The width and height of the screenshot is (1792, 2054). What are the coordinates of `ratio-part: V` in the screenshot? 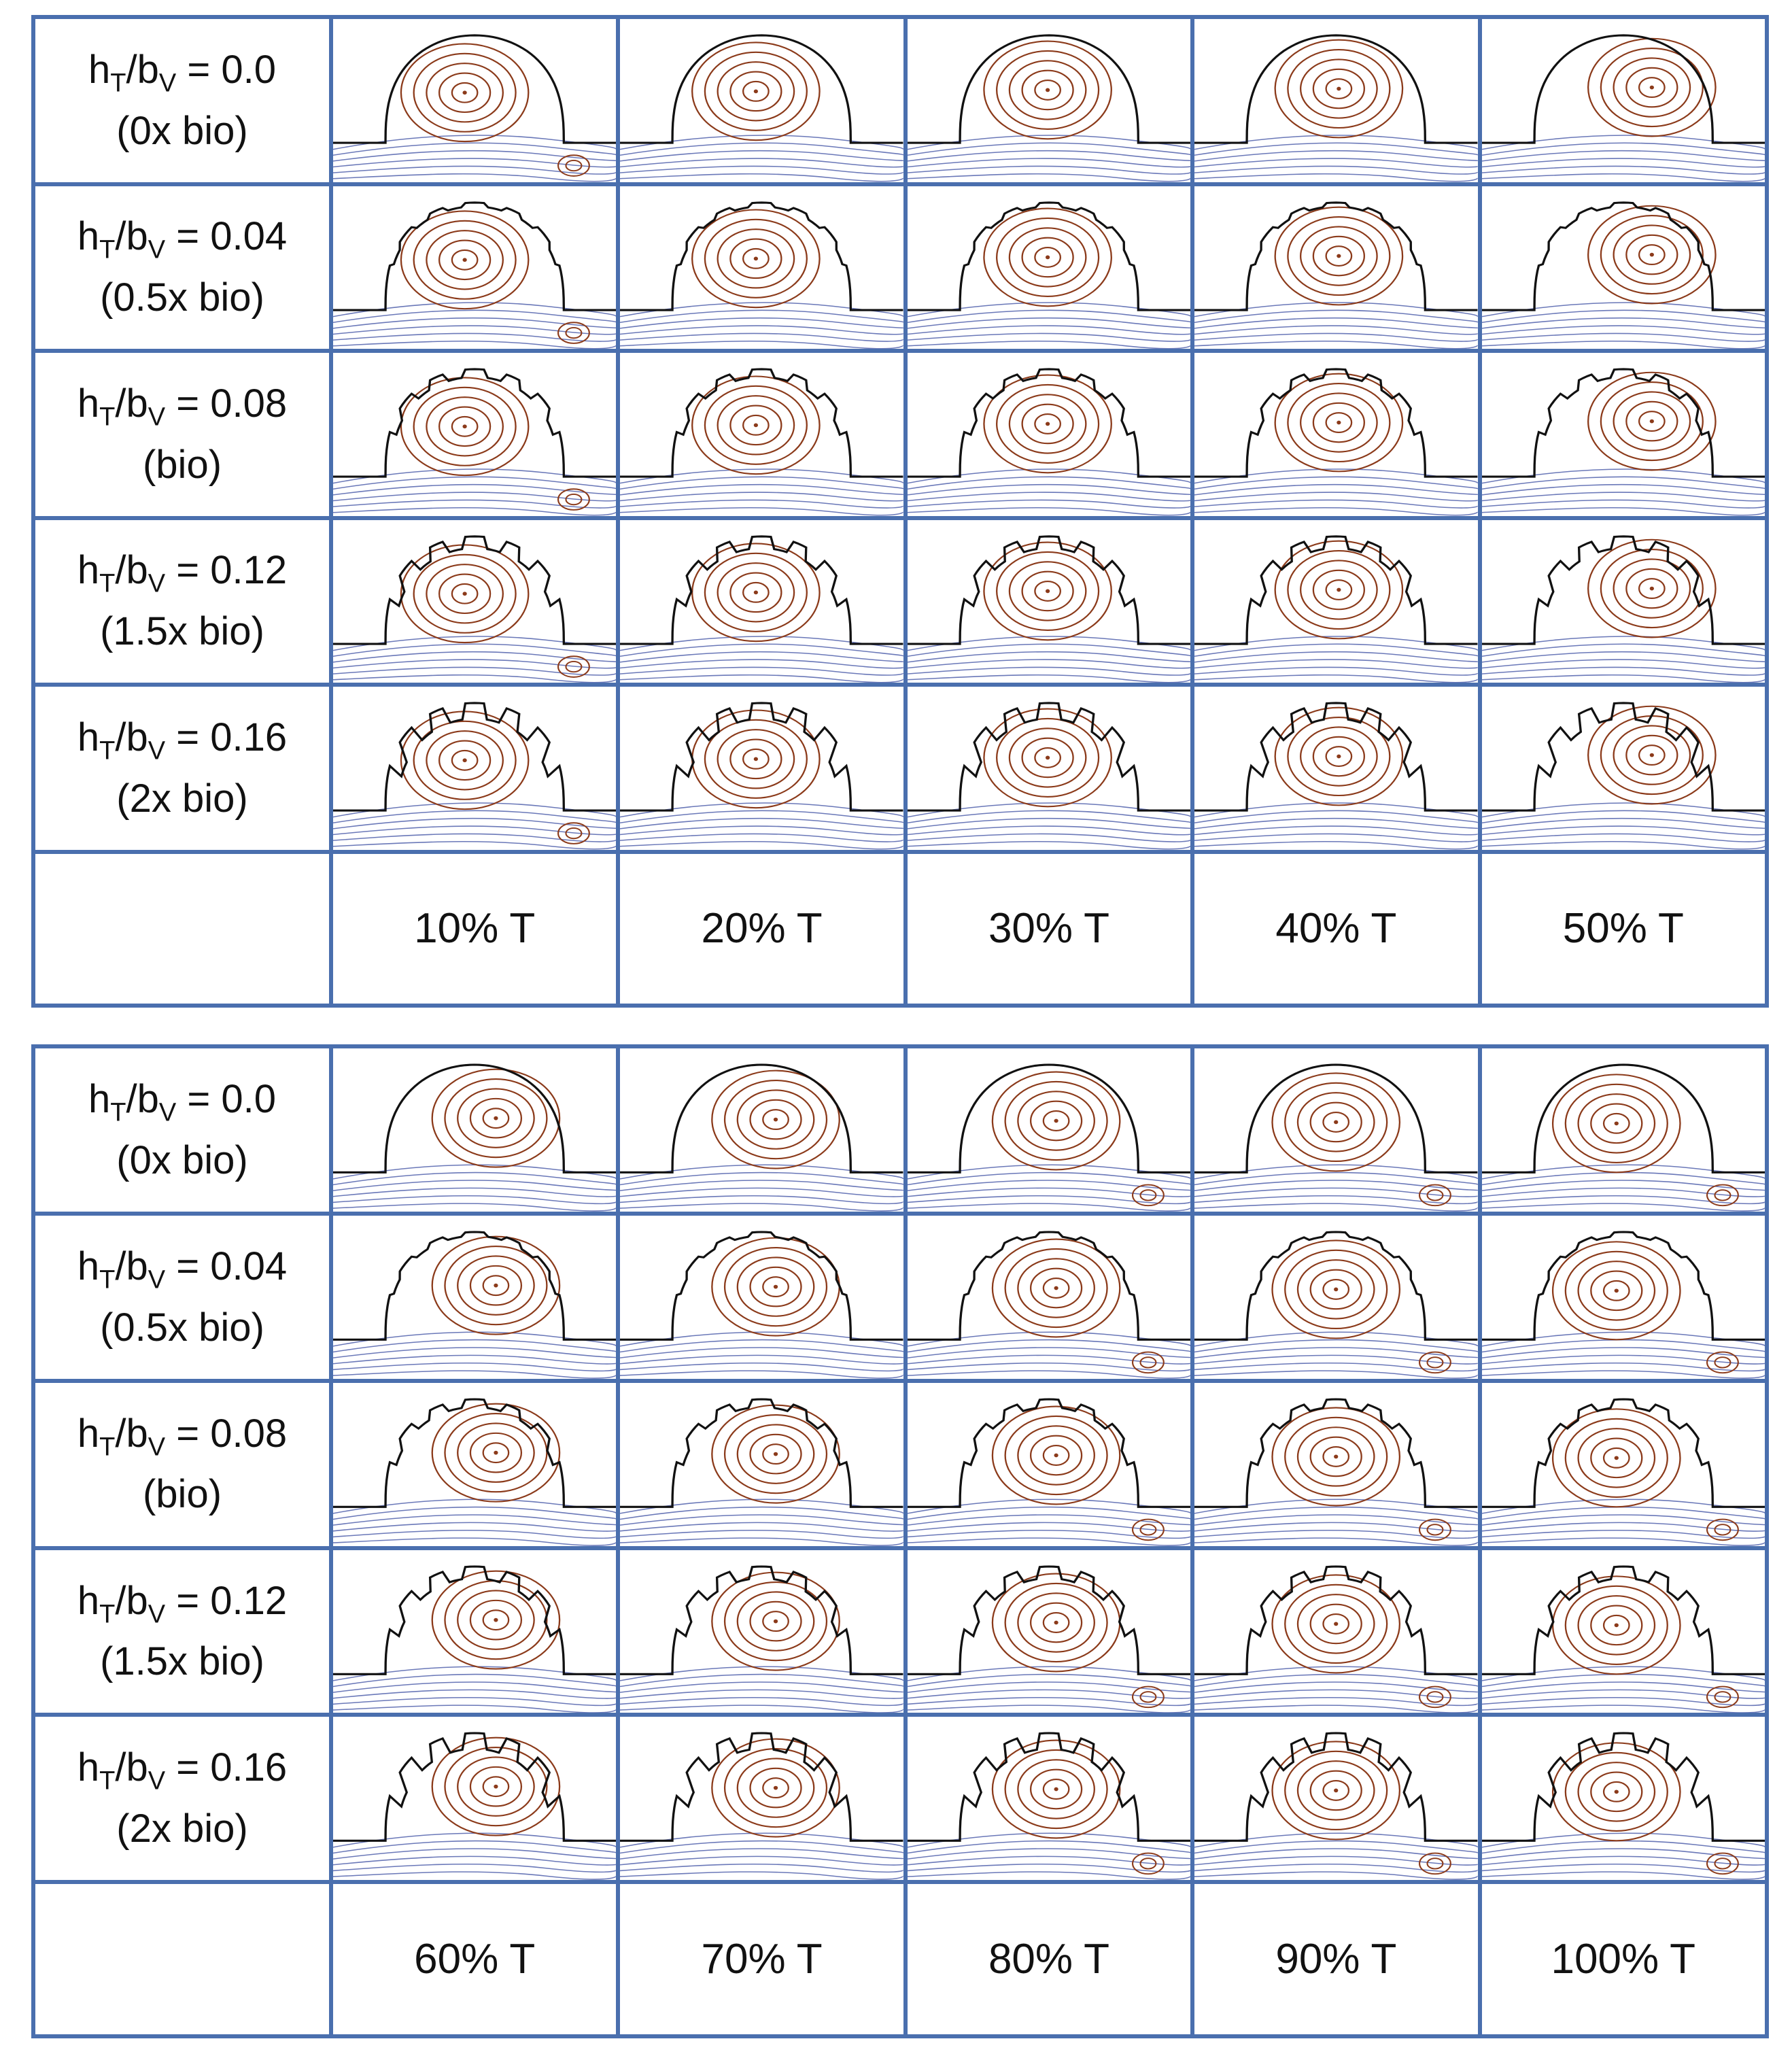 It's located at (167, 1112).